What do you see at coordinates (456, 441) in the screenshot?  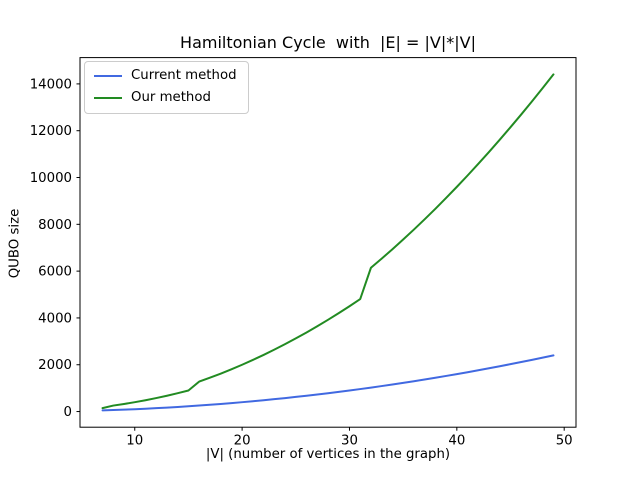 I see `x-tick-label: 40` at bounding box center [456, 441].